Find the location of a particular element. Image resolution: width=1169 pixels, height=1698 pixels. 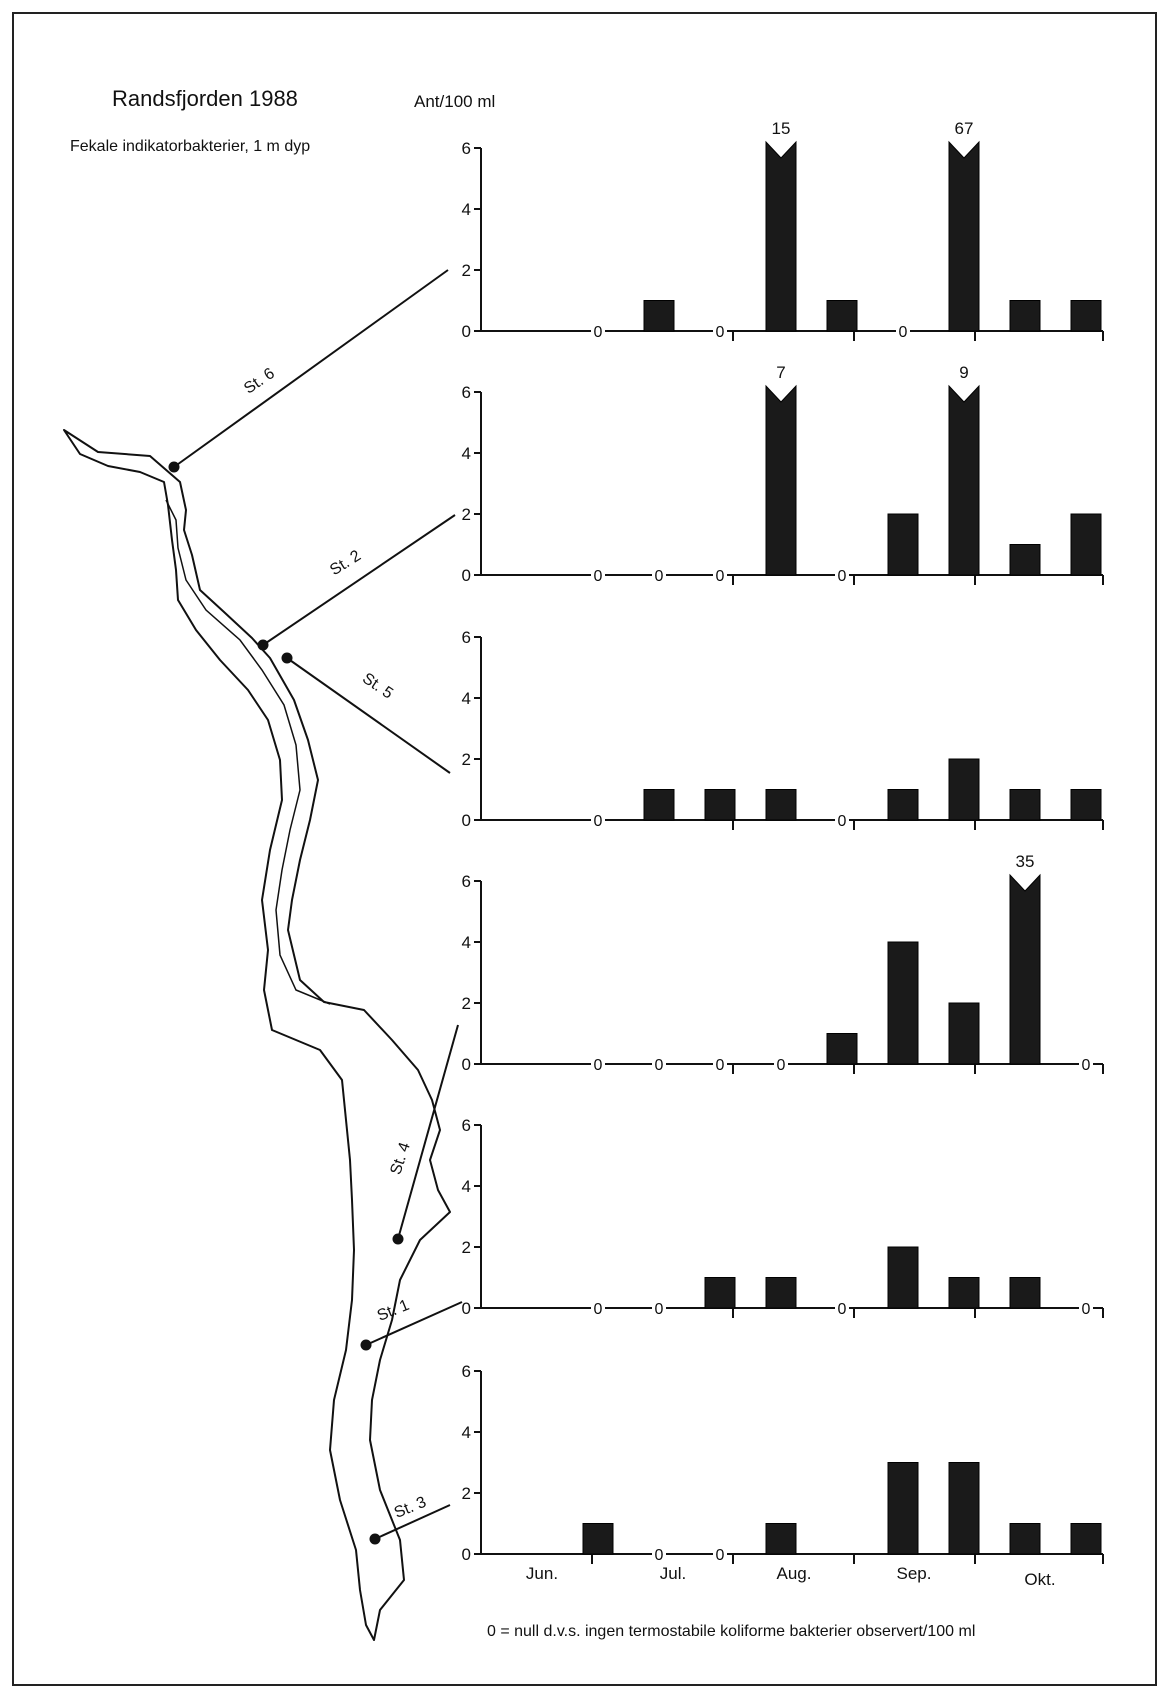

bar-value-label: 35 is located at coordinates (1025, 861).